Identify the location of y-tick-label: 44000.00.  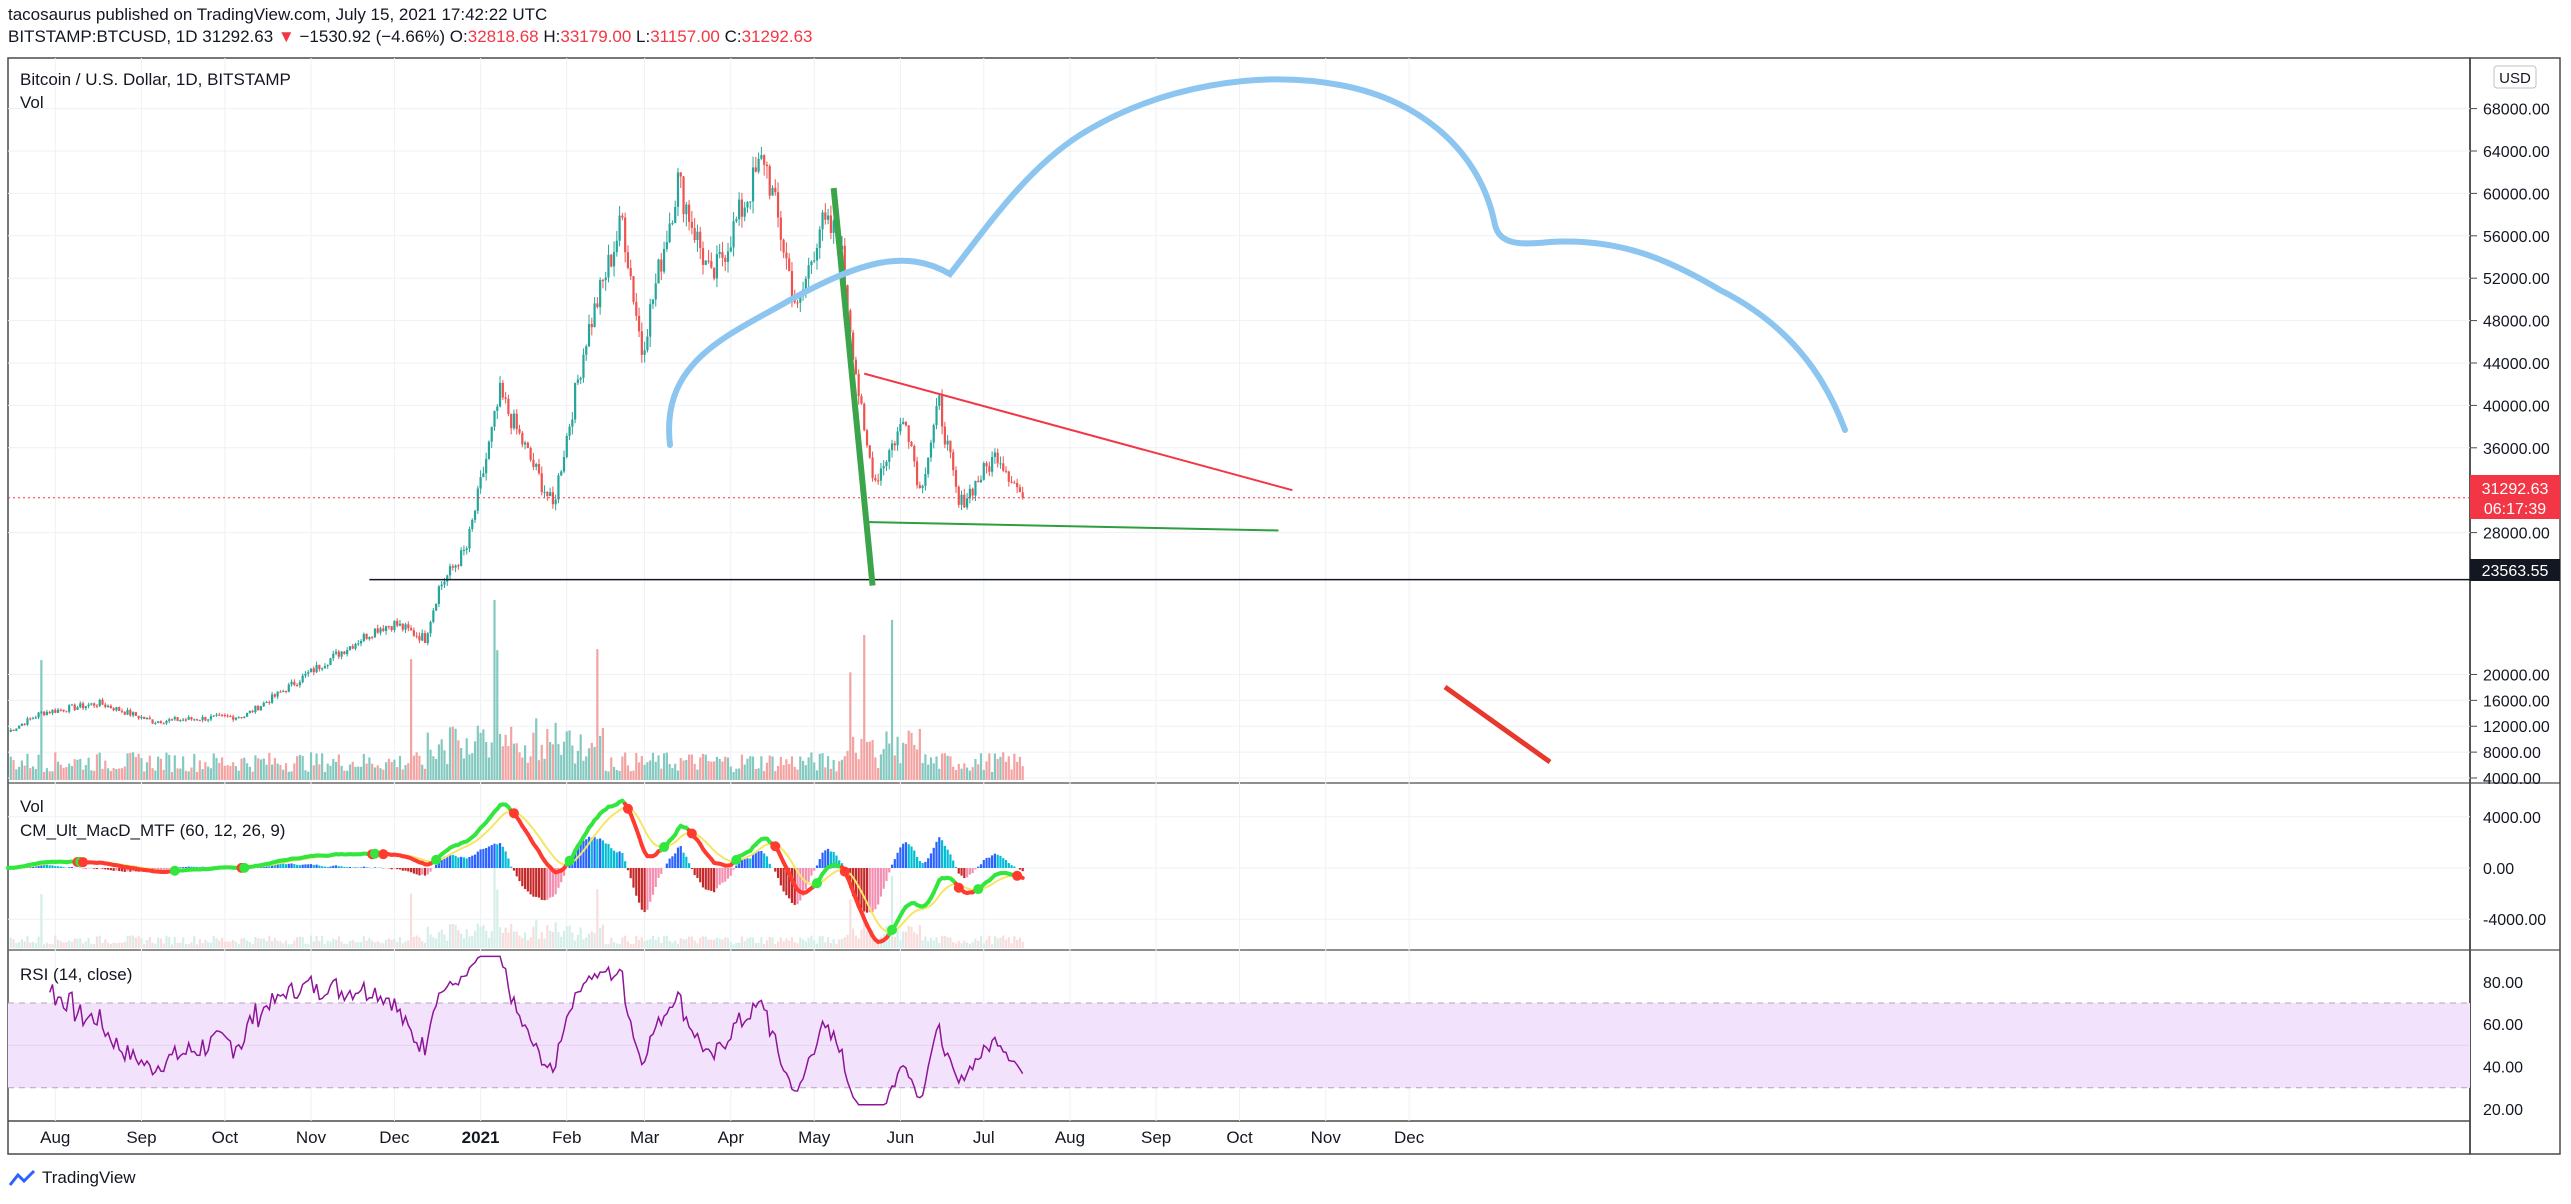
(2516, 364).